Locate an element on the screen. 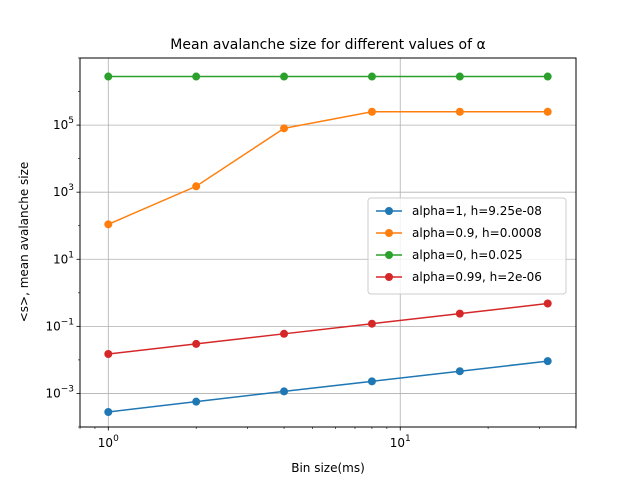  legend-box is located at coordinates (467, 246).